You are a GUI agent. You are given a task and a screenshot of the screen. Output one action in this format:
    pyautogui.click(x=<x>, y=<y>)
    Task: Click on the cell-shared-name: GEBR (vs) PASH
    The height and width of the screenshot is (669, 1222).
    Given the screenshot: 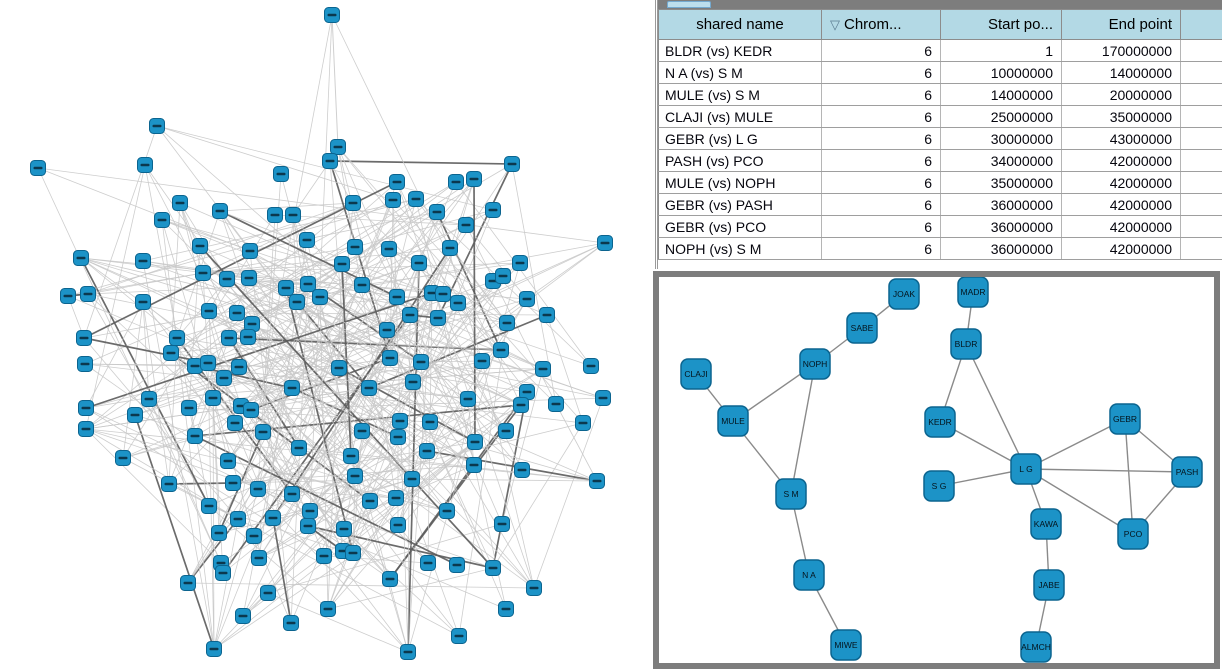 What is the action you would take?
    pyautogui.click(x=740, y=204)
    